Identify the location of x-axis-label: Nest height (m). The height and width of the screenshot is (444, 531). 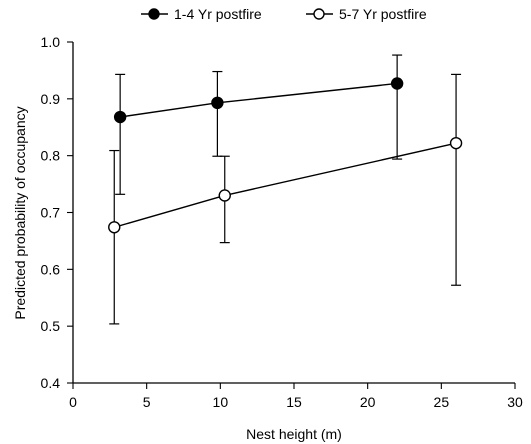
(294, 434).